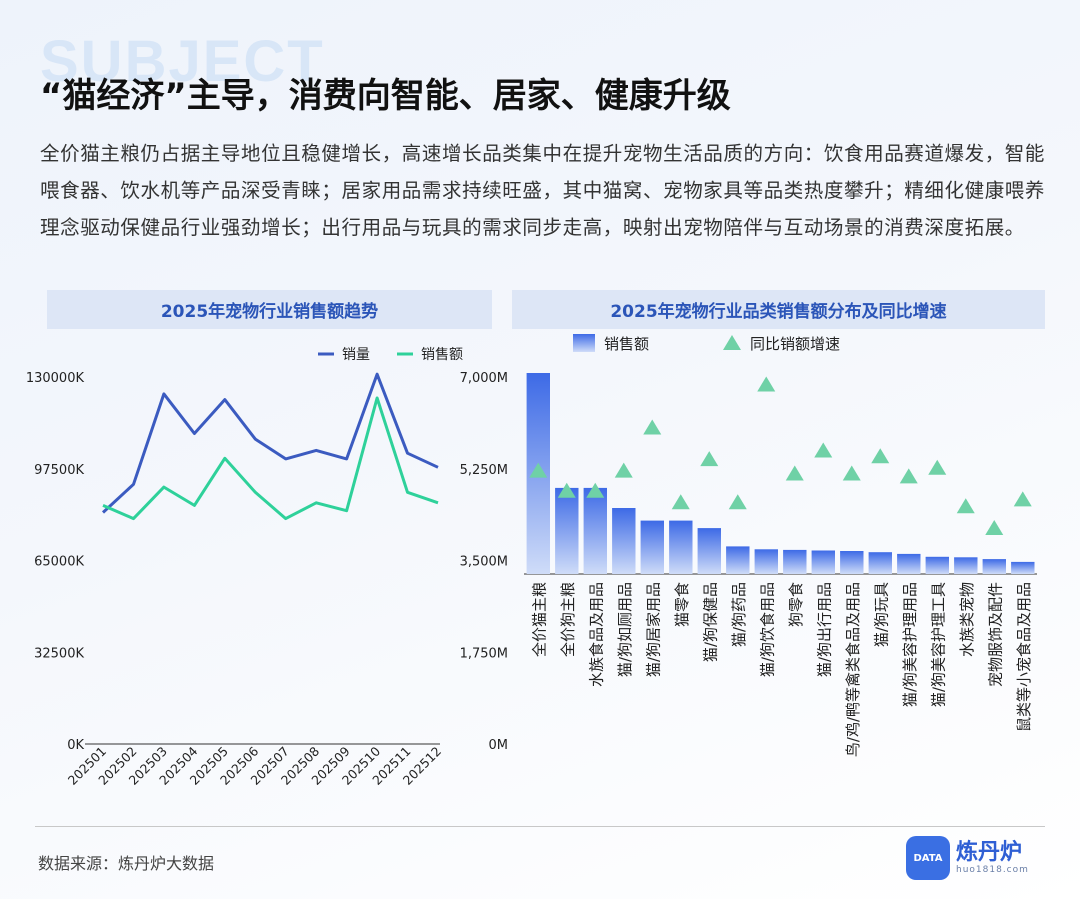  Describe the element at coordinates (928, 858) in the screenshot. I see `logo-icon: DATA` at that location.